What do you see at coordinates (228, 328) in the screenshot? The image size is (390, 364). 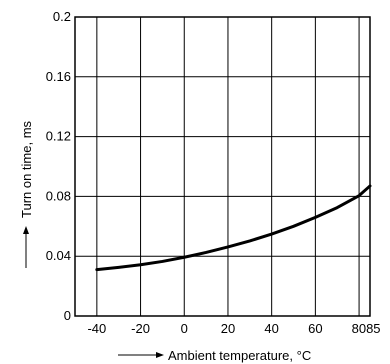 I see `x-tick-label: 20` at bounding box center [228, 328].